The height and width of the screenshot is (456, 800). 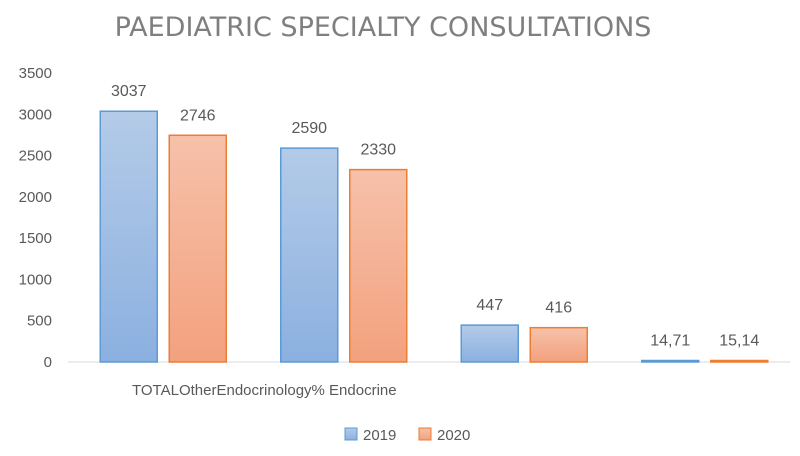 I want to click on data-label-2019-3: 14,71, so click(x=670, y=341).